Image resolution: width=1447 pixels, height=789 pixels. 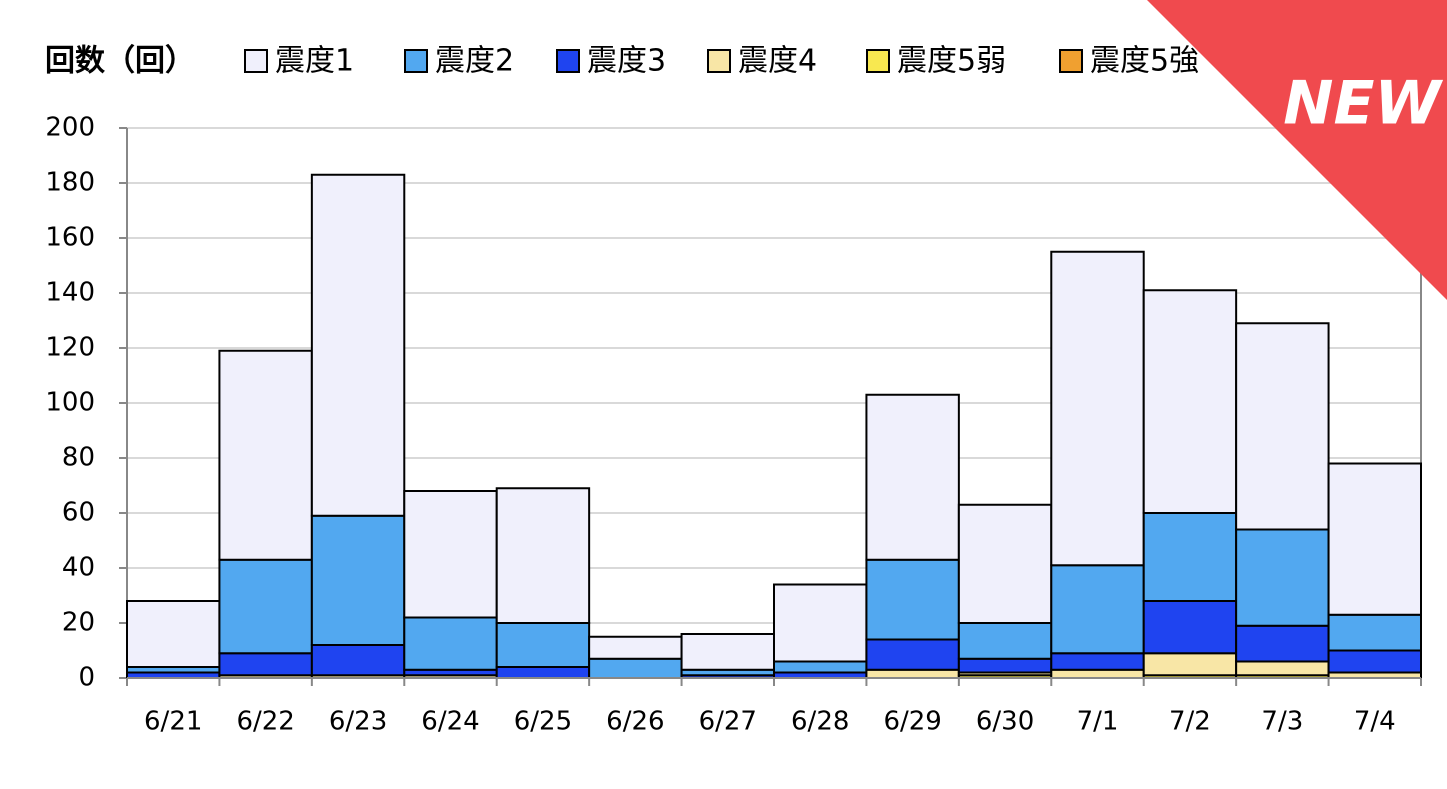 I want to click on legend-label: 震度4, so click(x=777, y=61).